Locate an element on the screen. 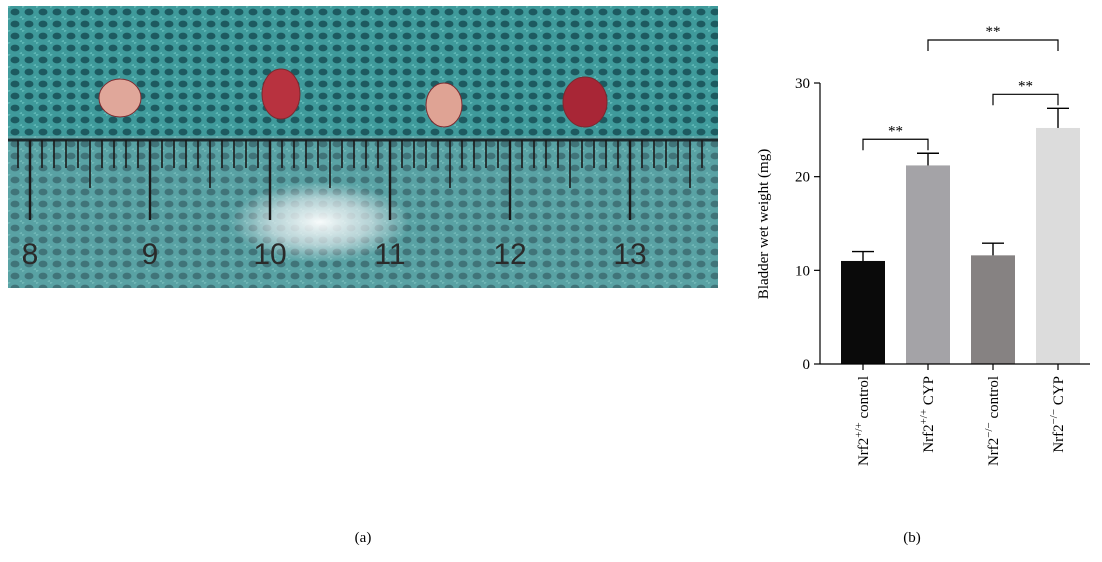 This screenshot has width=1102, height=562. ruler-number-11: 11 is located at coordinates (389, 254).